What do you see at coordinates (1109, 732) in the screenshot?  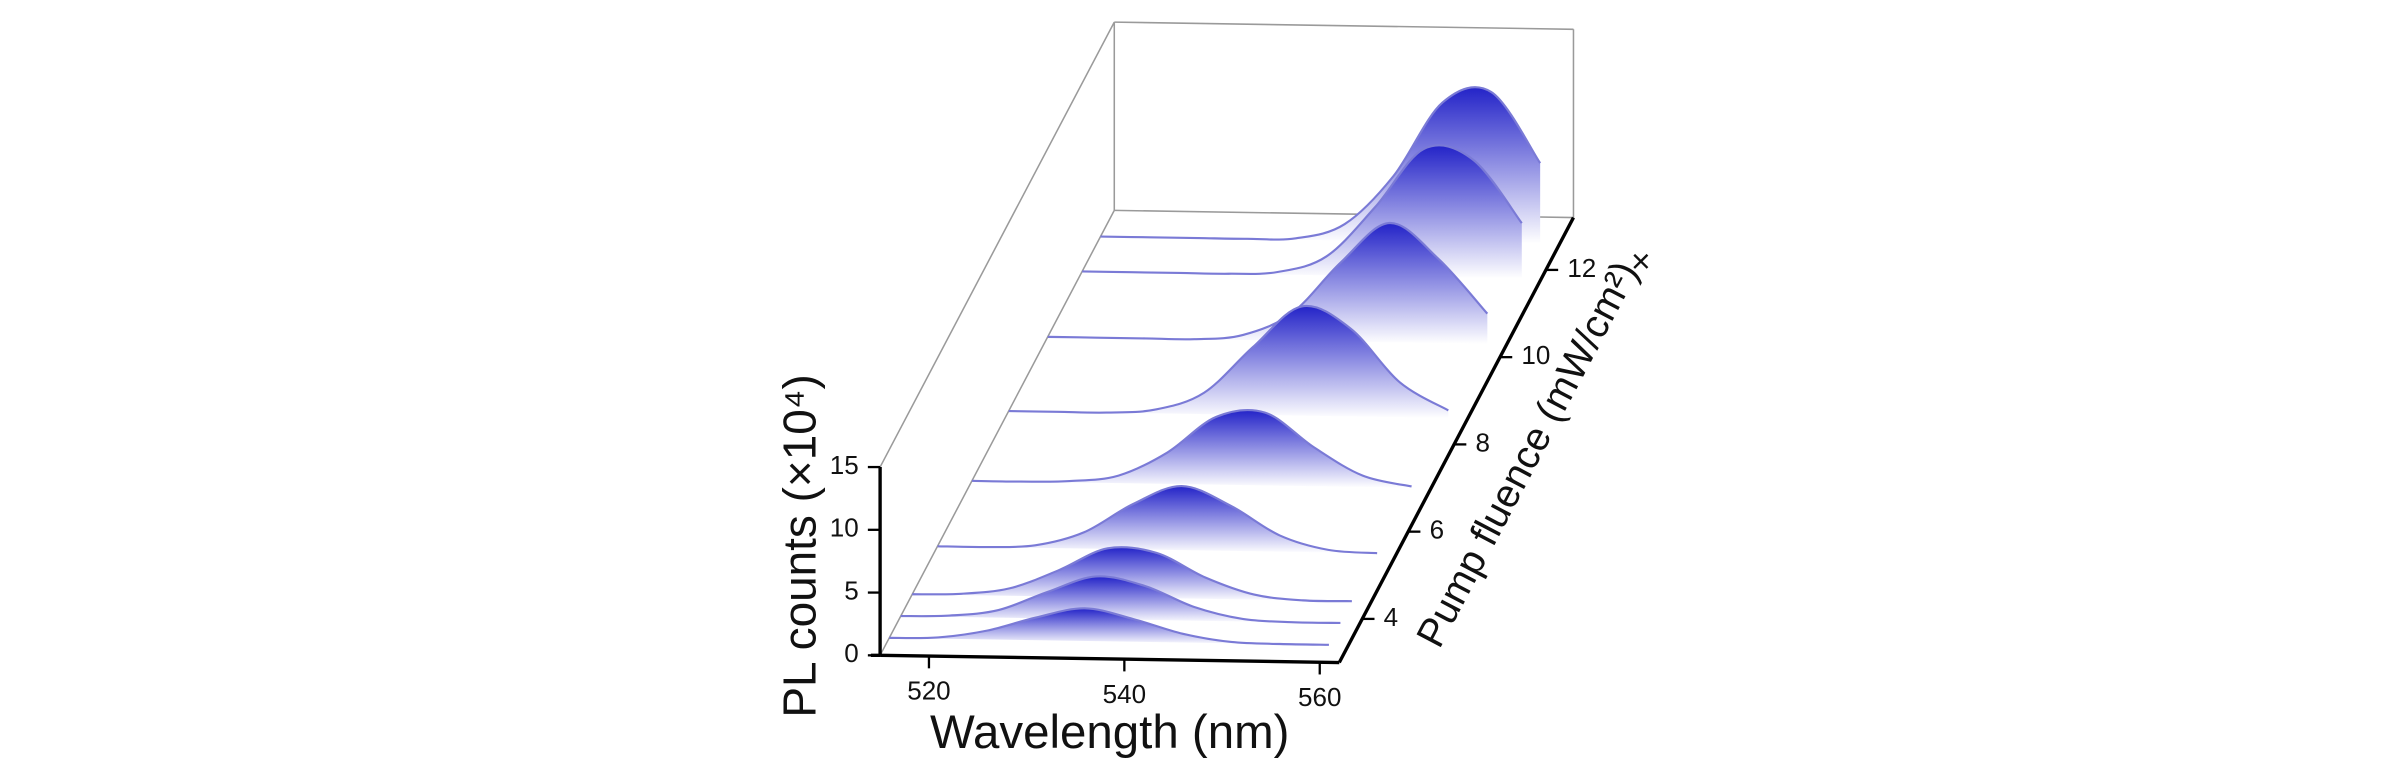 I see `x-axis-title: Wavelength (nm)` at bounding box center [1109, 732].